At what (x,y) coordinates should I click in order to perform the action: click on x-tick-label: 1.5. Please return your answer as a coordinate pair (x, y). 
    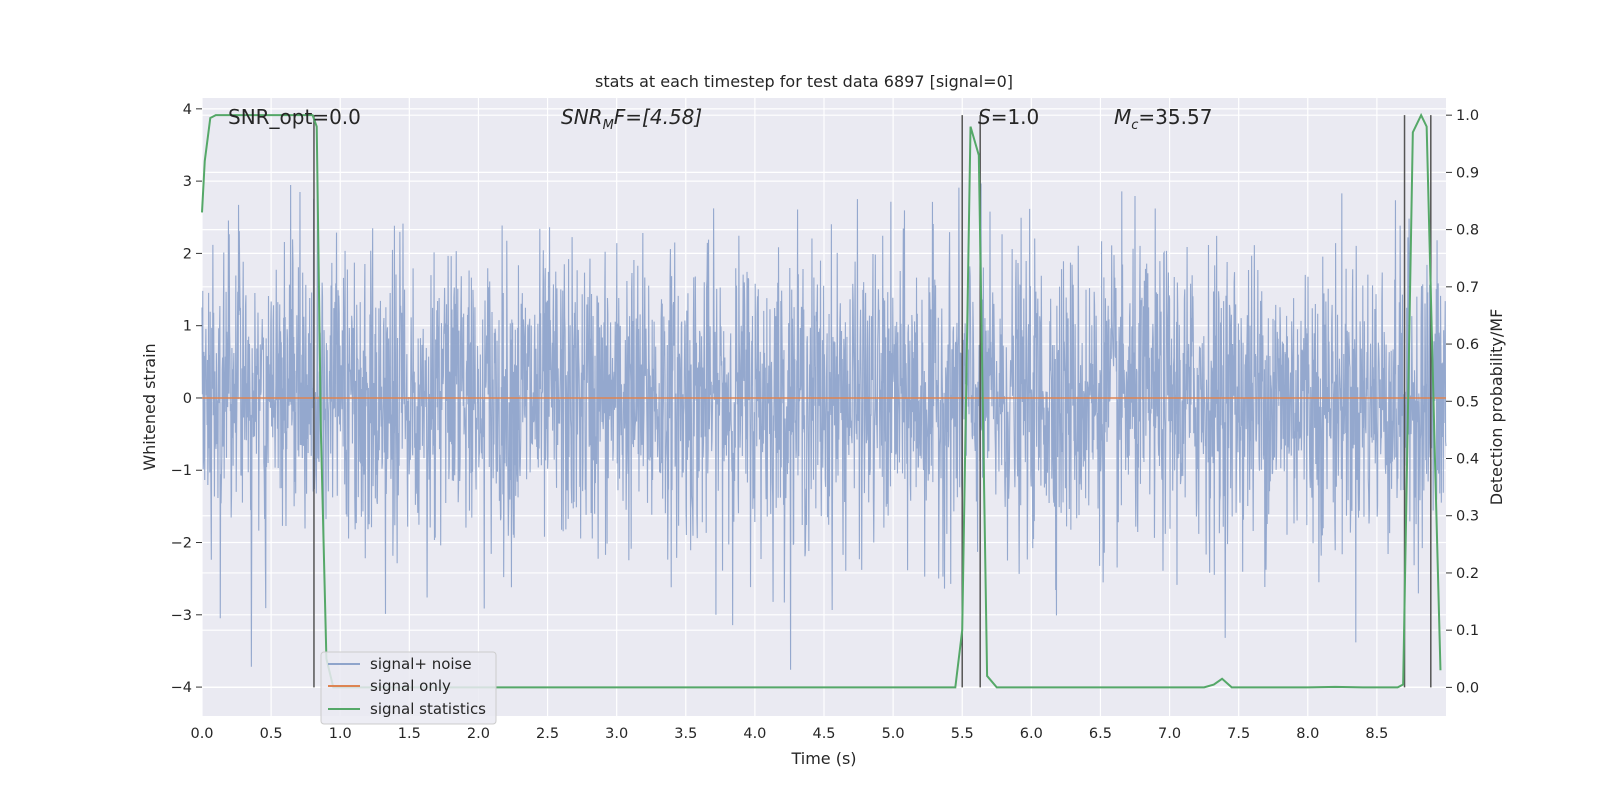
    Looking at the image, I should click on (409, 734).